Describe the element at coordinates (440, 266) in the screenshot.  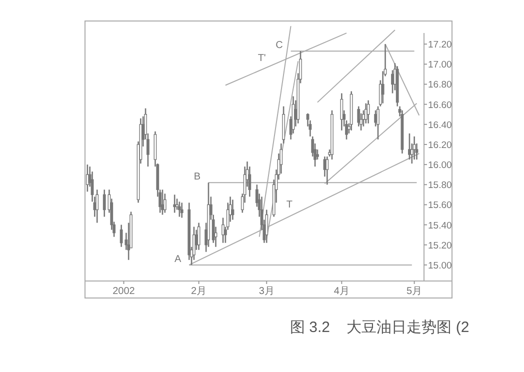
I see `y-tick-label: 15.00` at that location.